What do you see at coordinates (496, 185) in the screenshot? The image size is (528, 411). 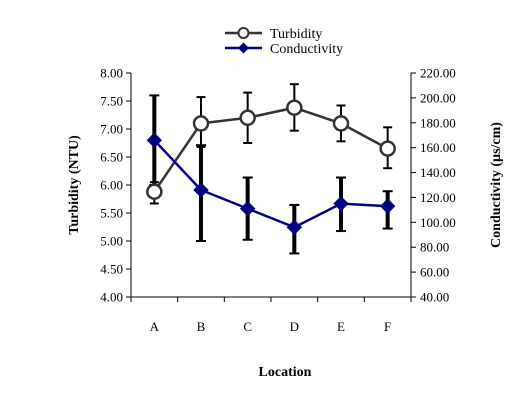 I see `right-y-axis-title: Conductivity (µs/cm)` at bounding box center [496, 185].